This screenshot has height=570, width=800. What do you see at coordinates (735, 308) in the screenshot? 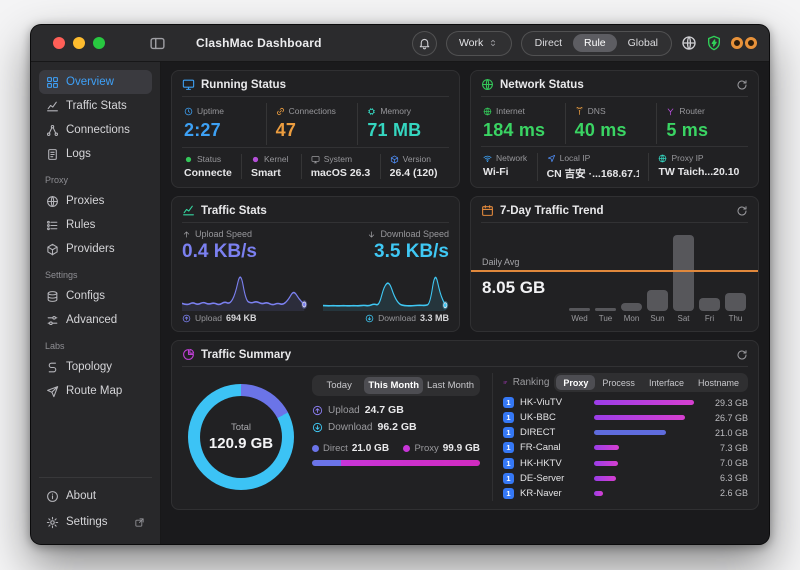
I see `trend-bar-thu: Thu` at bounding box center [735, 308].